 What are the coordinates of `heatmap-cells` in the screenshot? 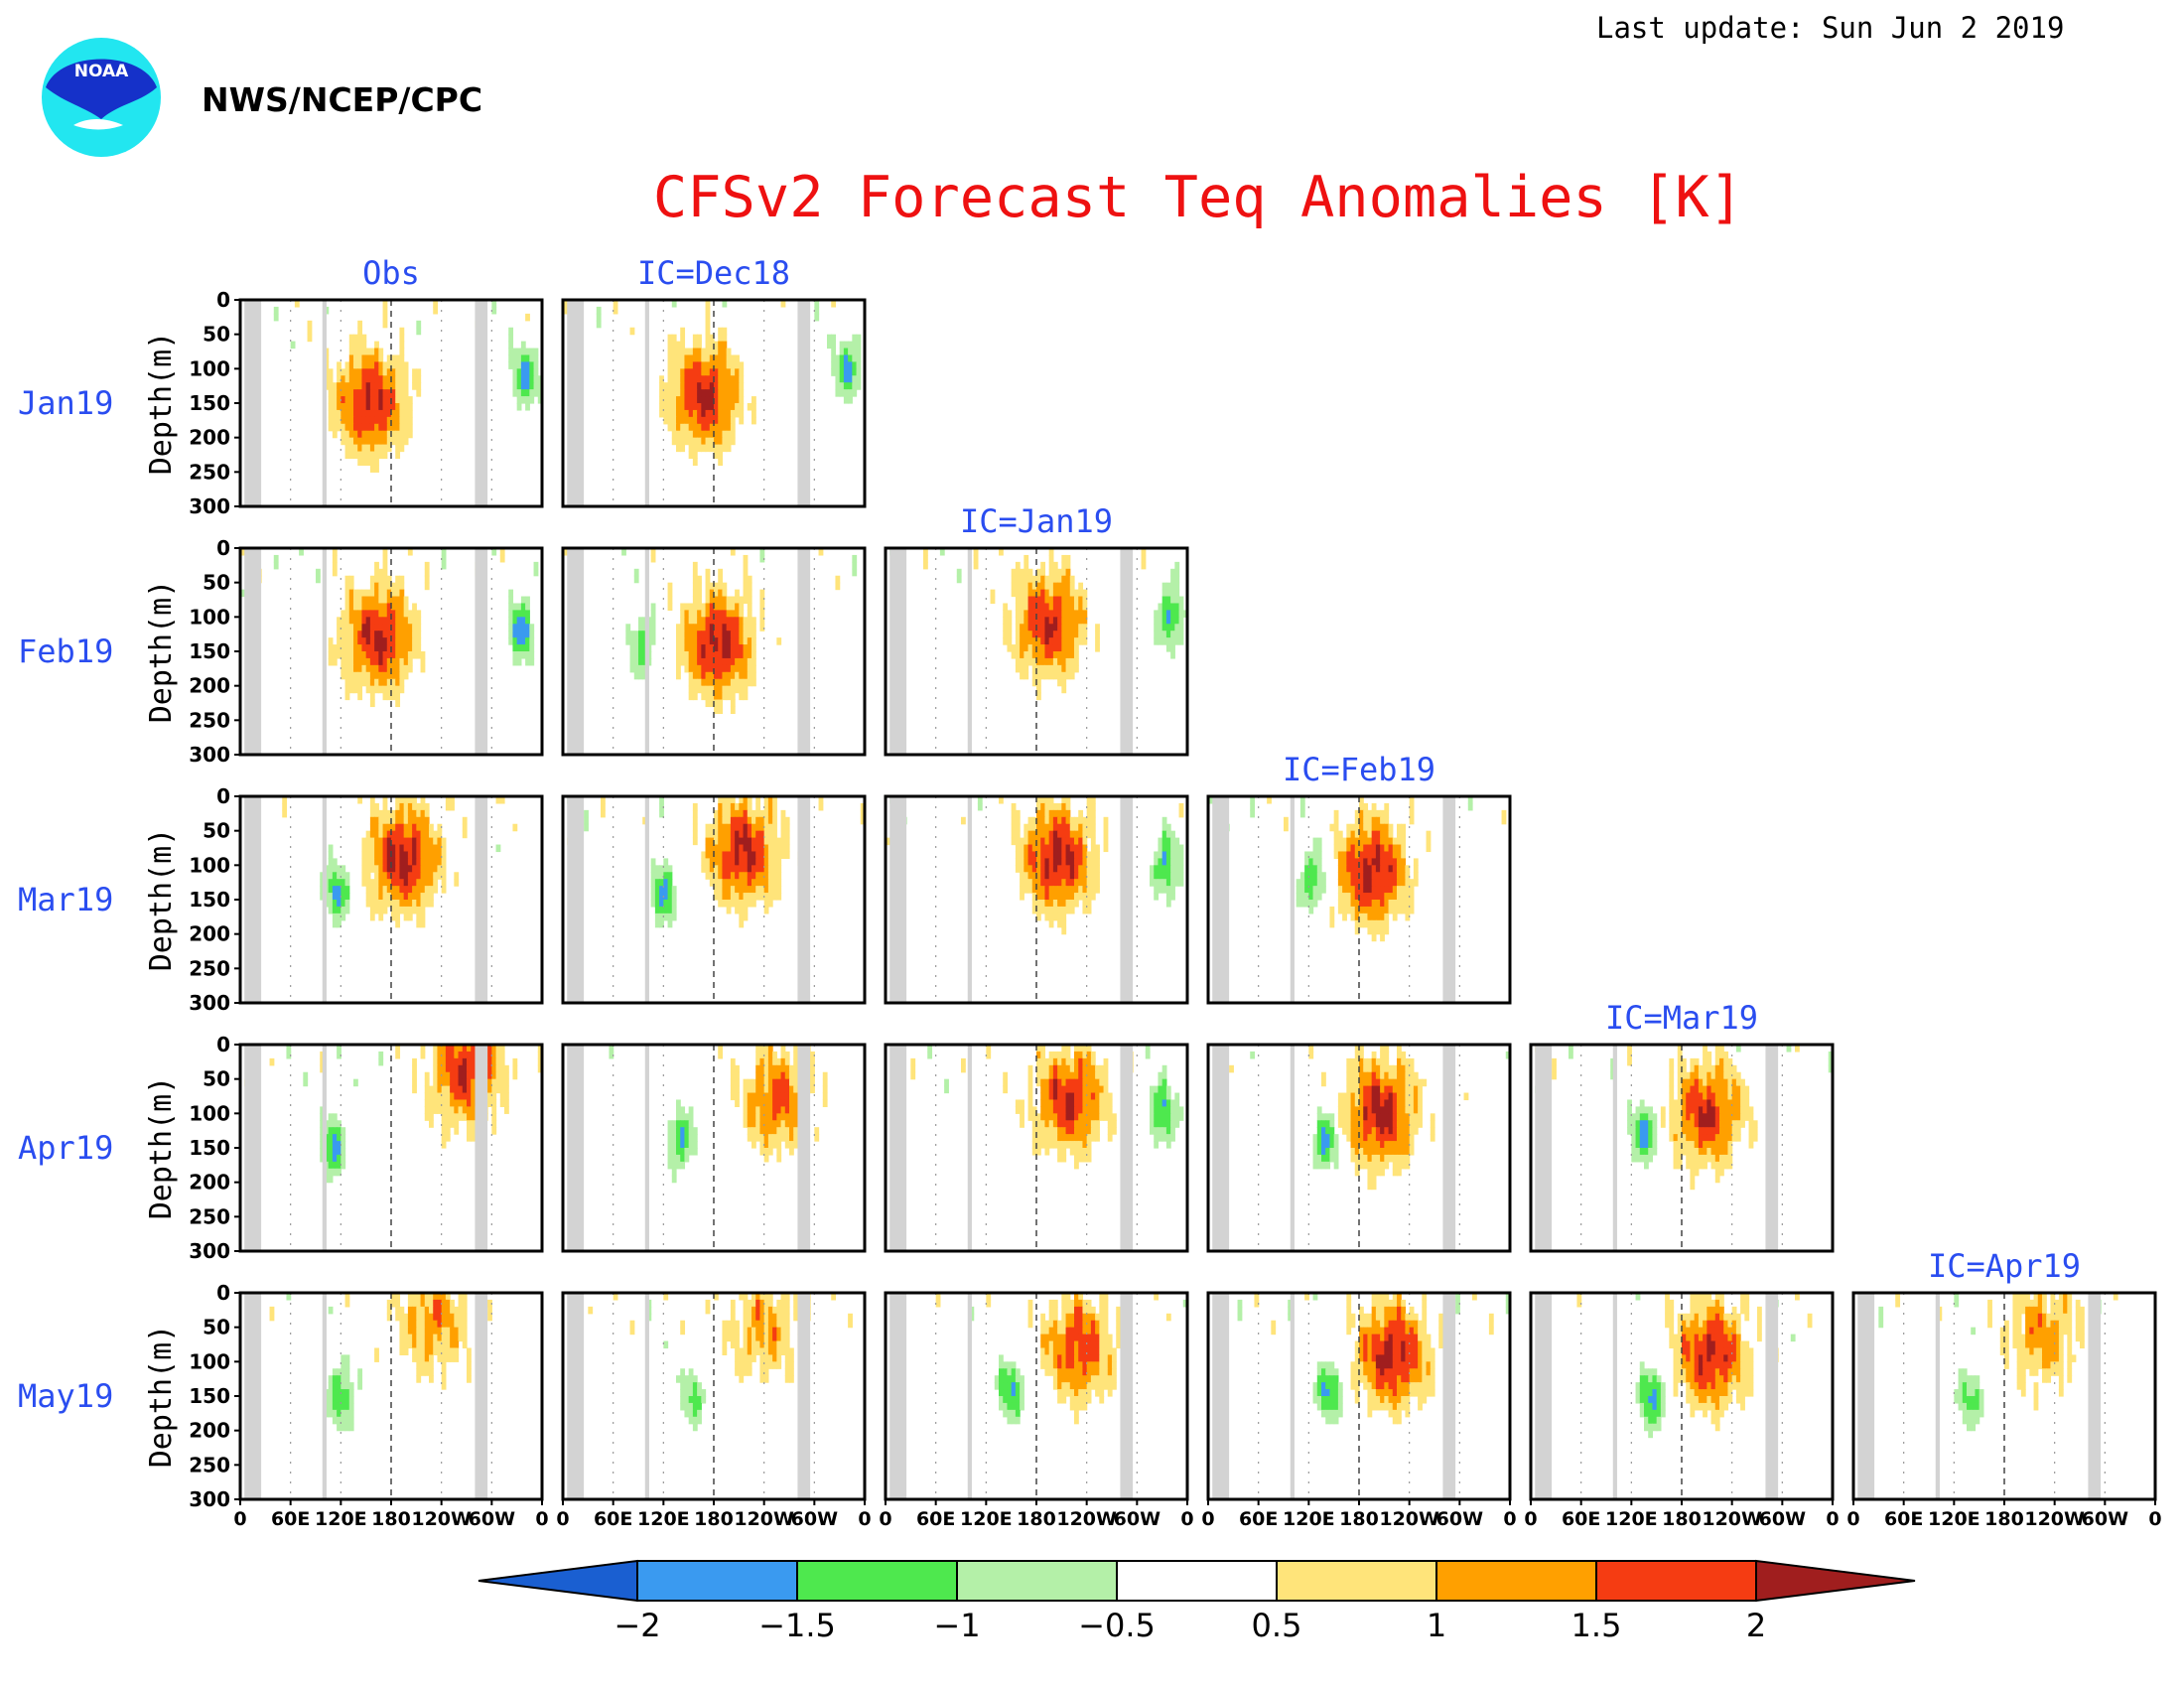 It's located at (391, 1148).